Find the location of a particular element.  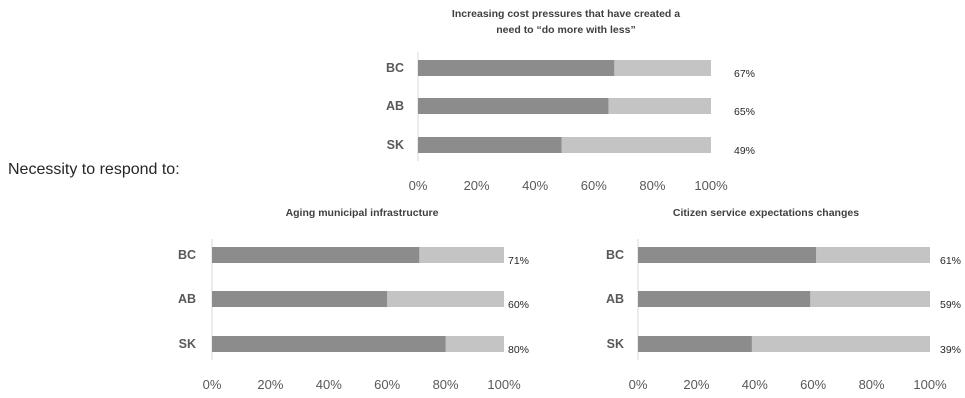

chart-1-bar-remainder-bc is located at coordinates (461, 255).